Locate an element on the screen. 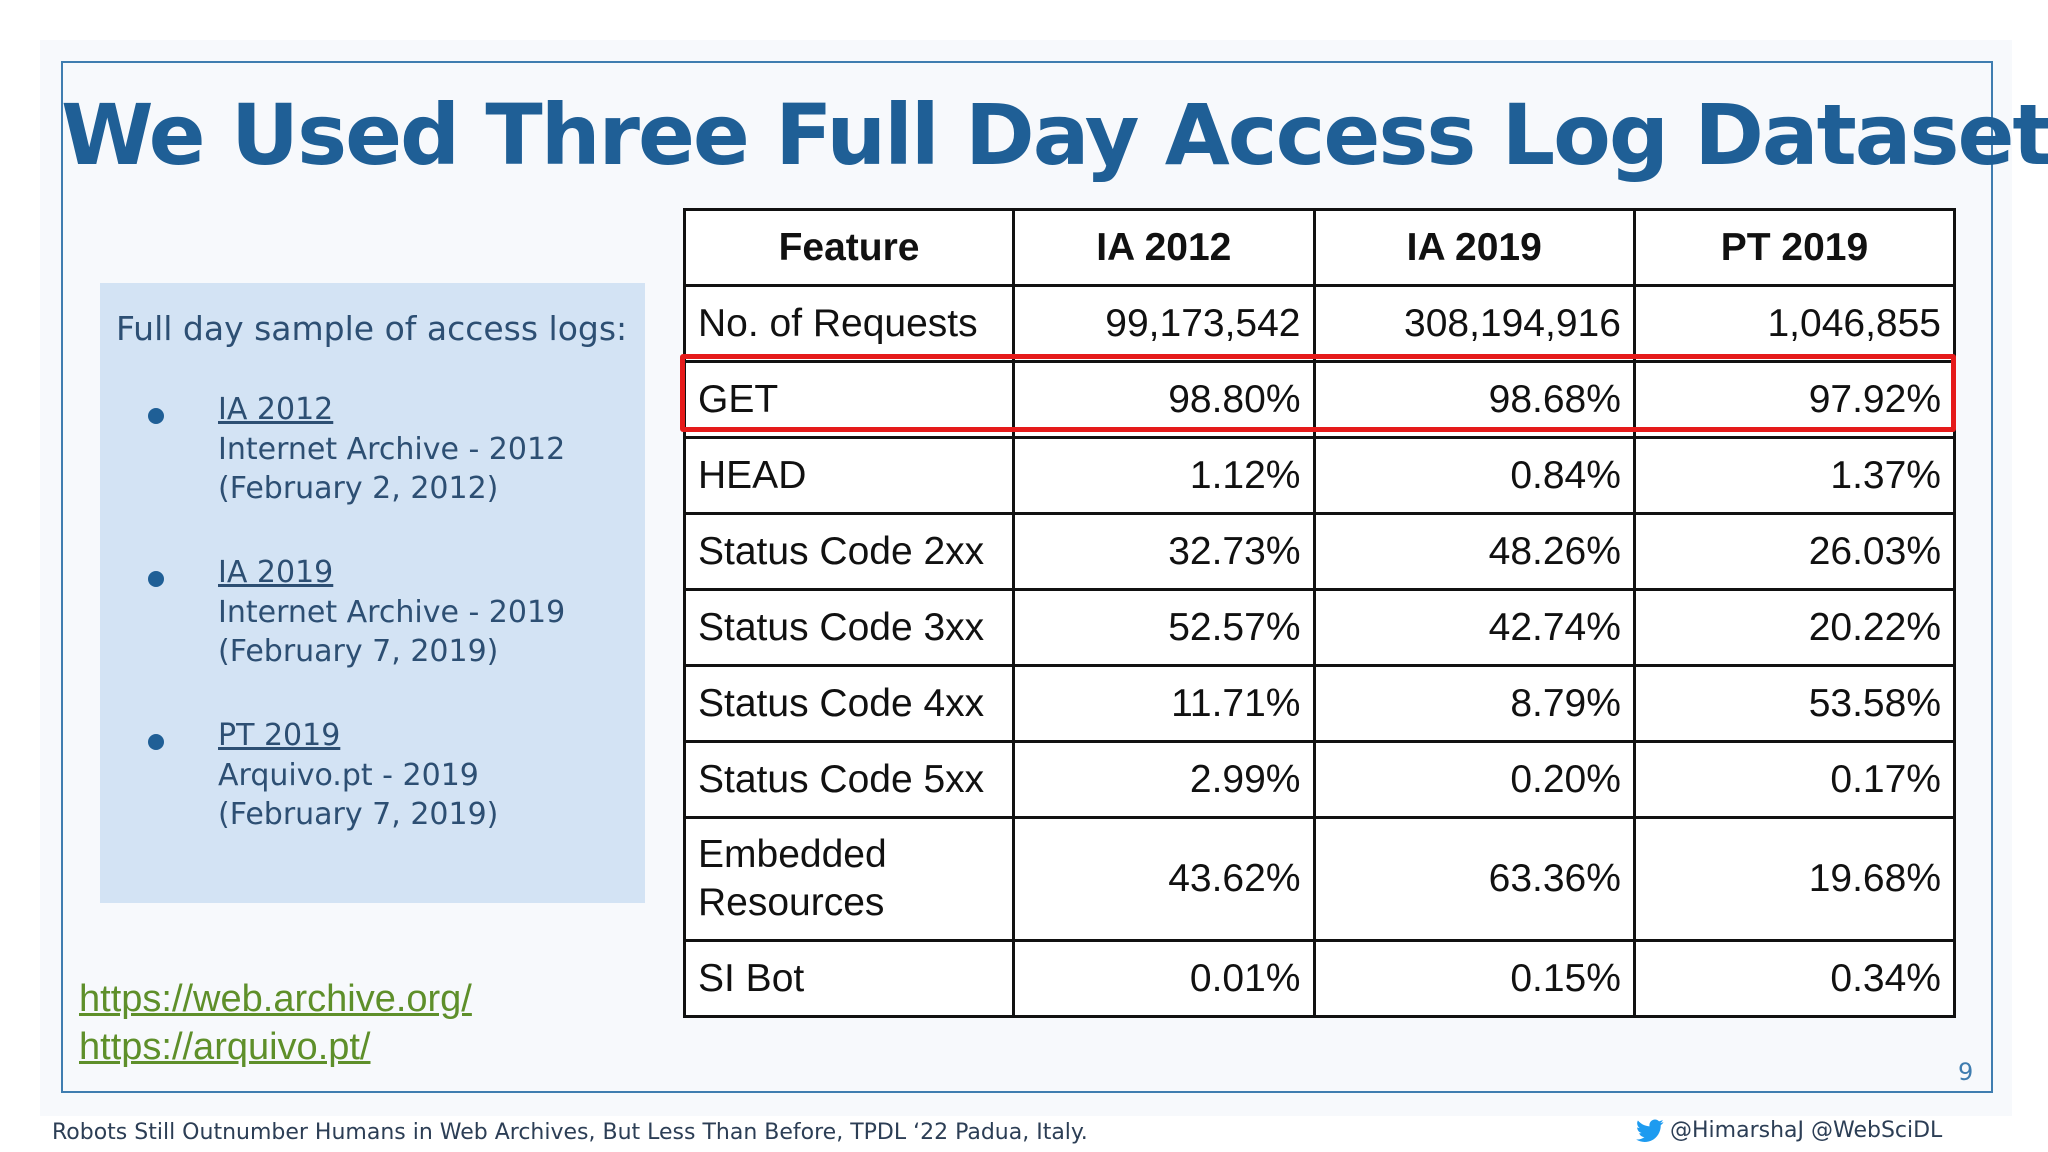  twitter-icon is located at coordinates (1650, 1130).